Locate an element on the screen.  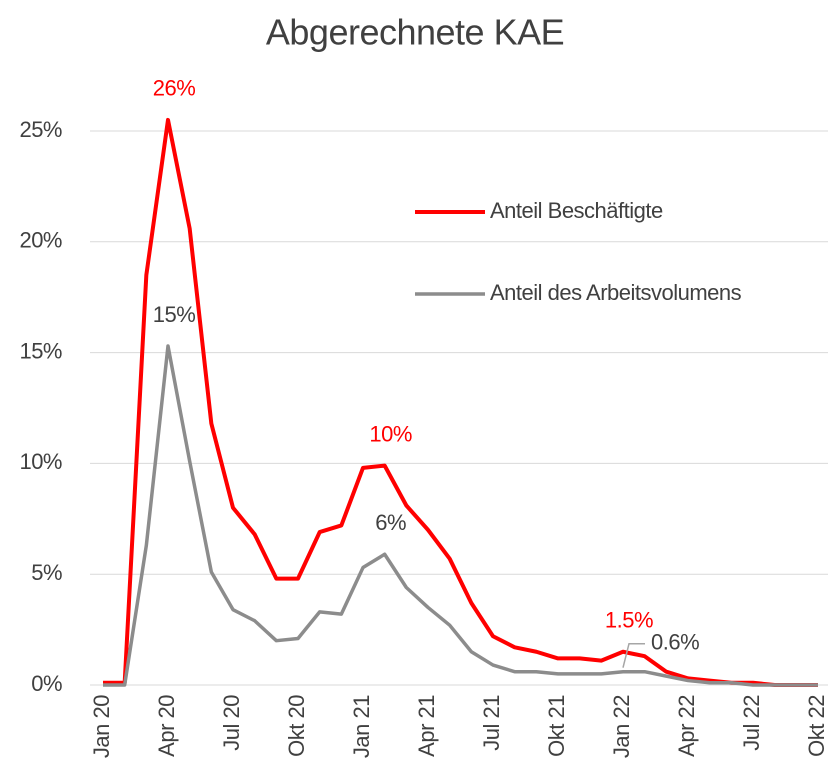
legend-label: Anteil des Arbeitsvolumens is located at coordinates (616, 292).